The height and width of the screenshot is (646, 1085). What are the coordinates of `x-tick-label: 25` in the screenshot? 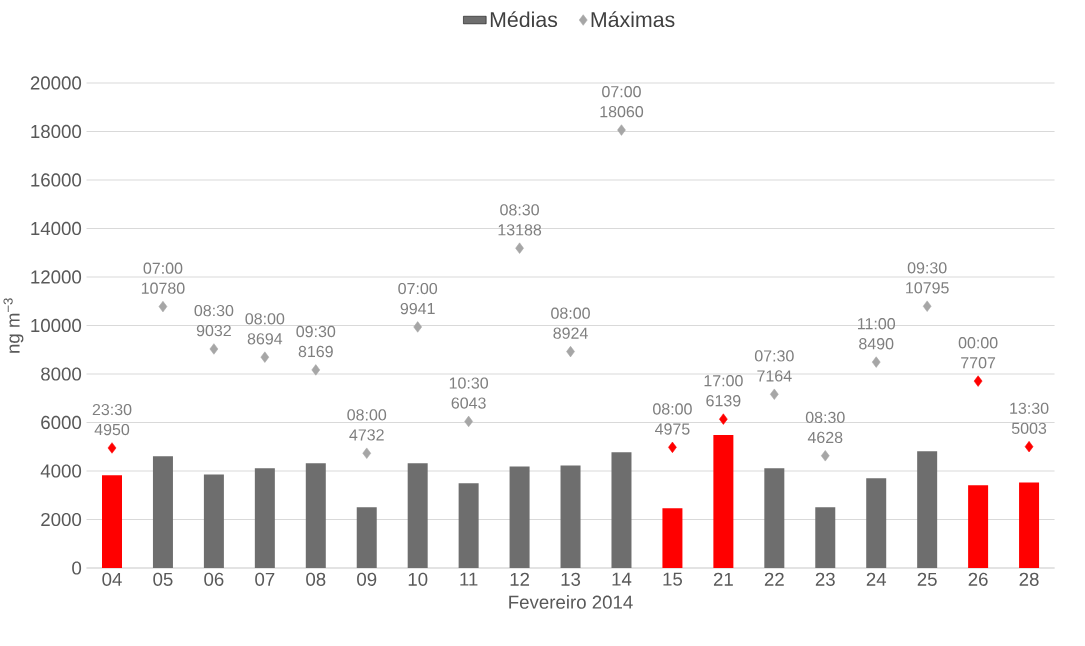 It's located at (927, 579).